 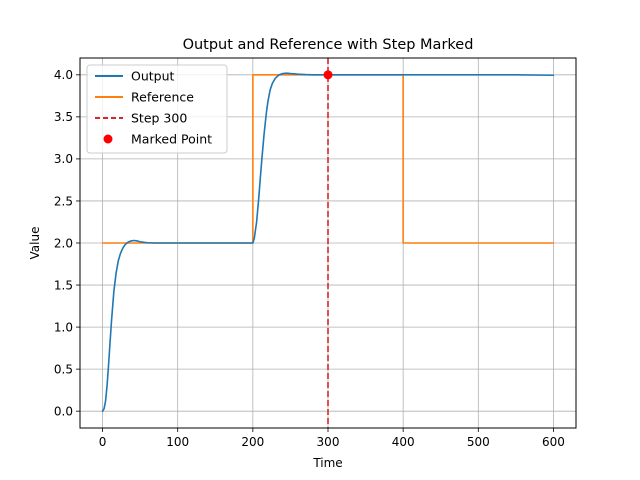 I want to click on x-tick-label: 200, so click(x=252, y=442).